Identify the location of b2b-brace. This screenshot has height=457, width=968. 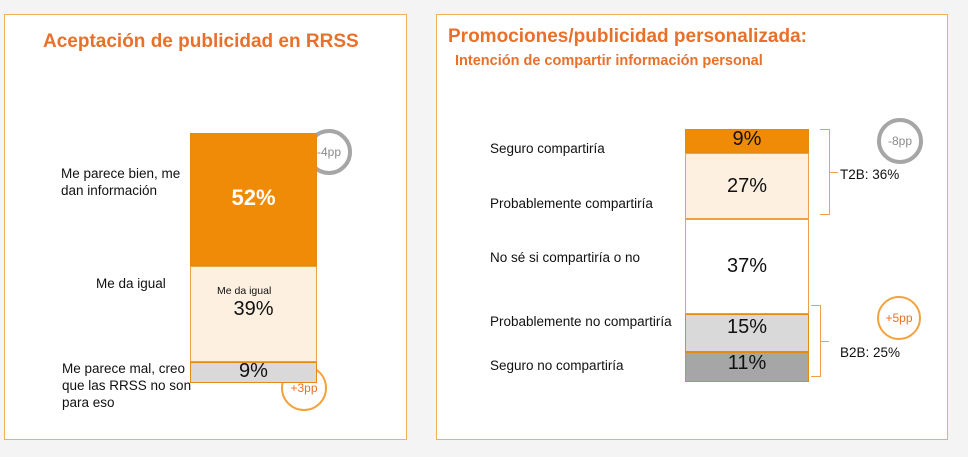
(816, 341).